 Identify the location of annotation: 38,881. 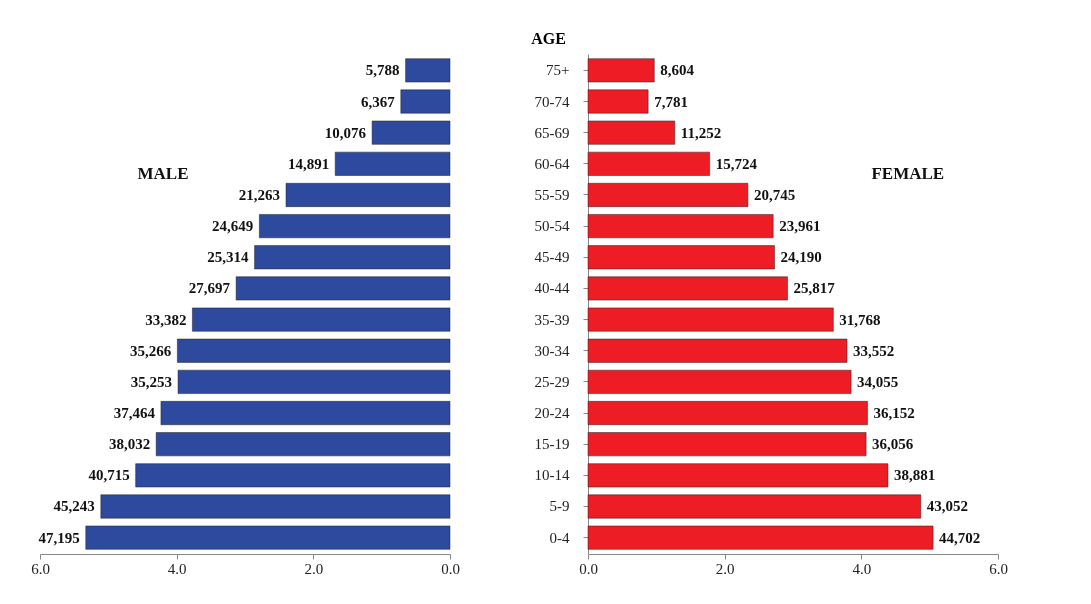
(914, 475).